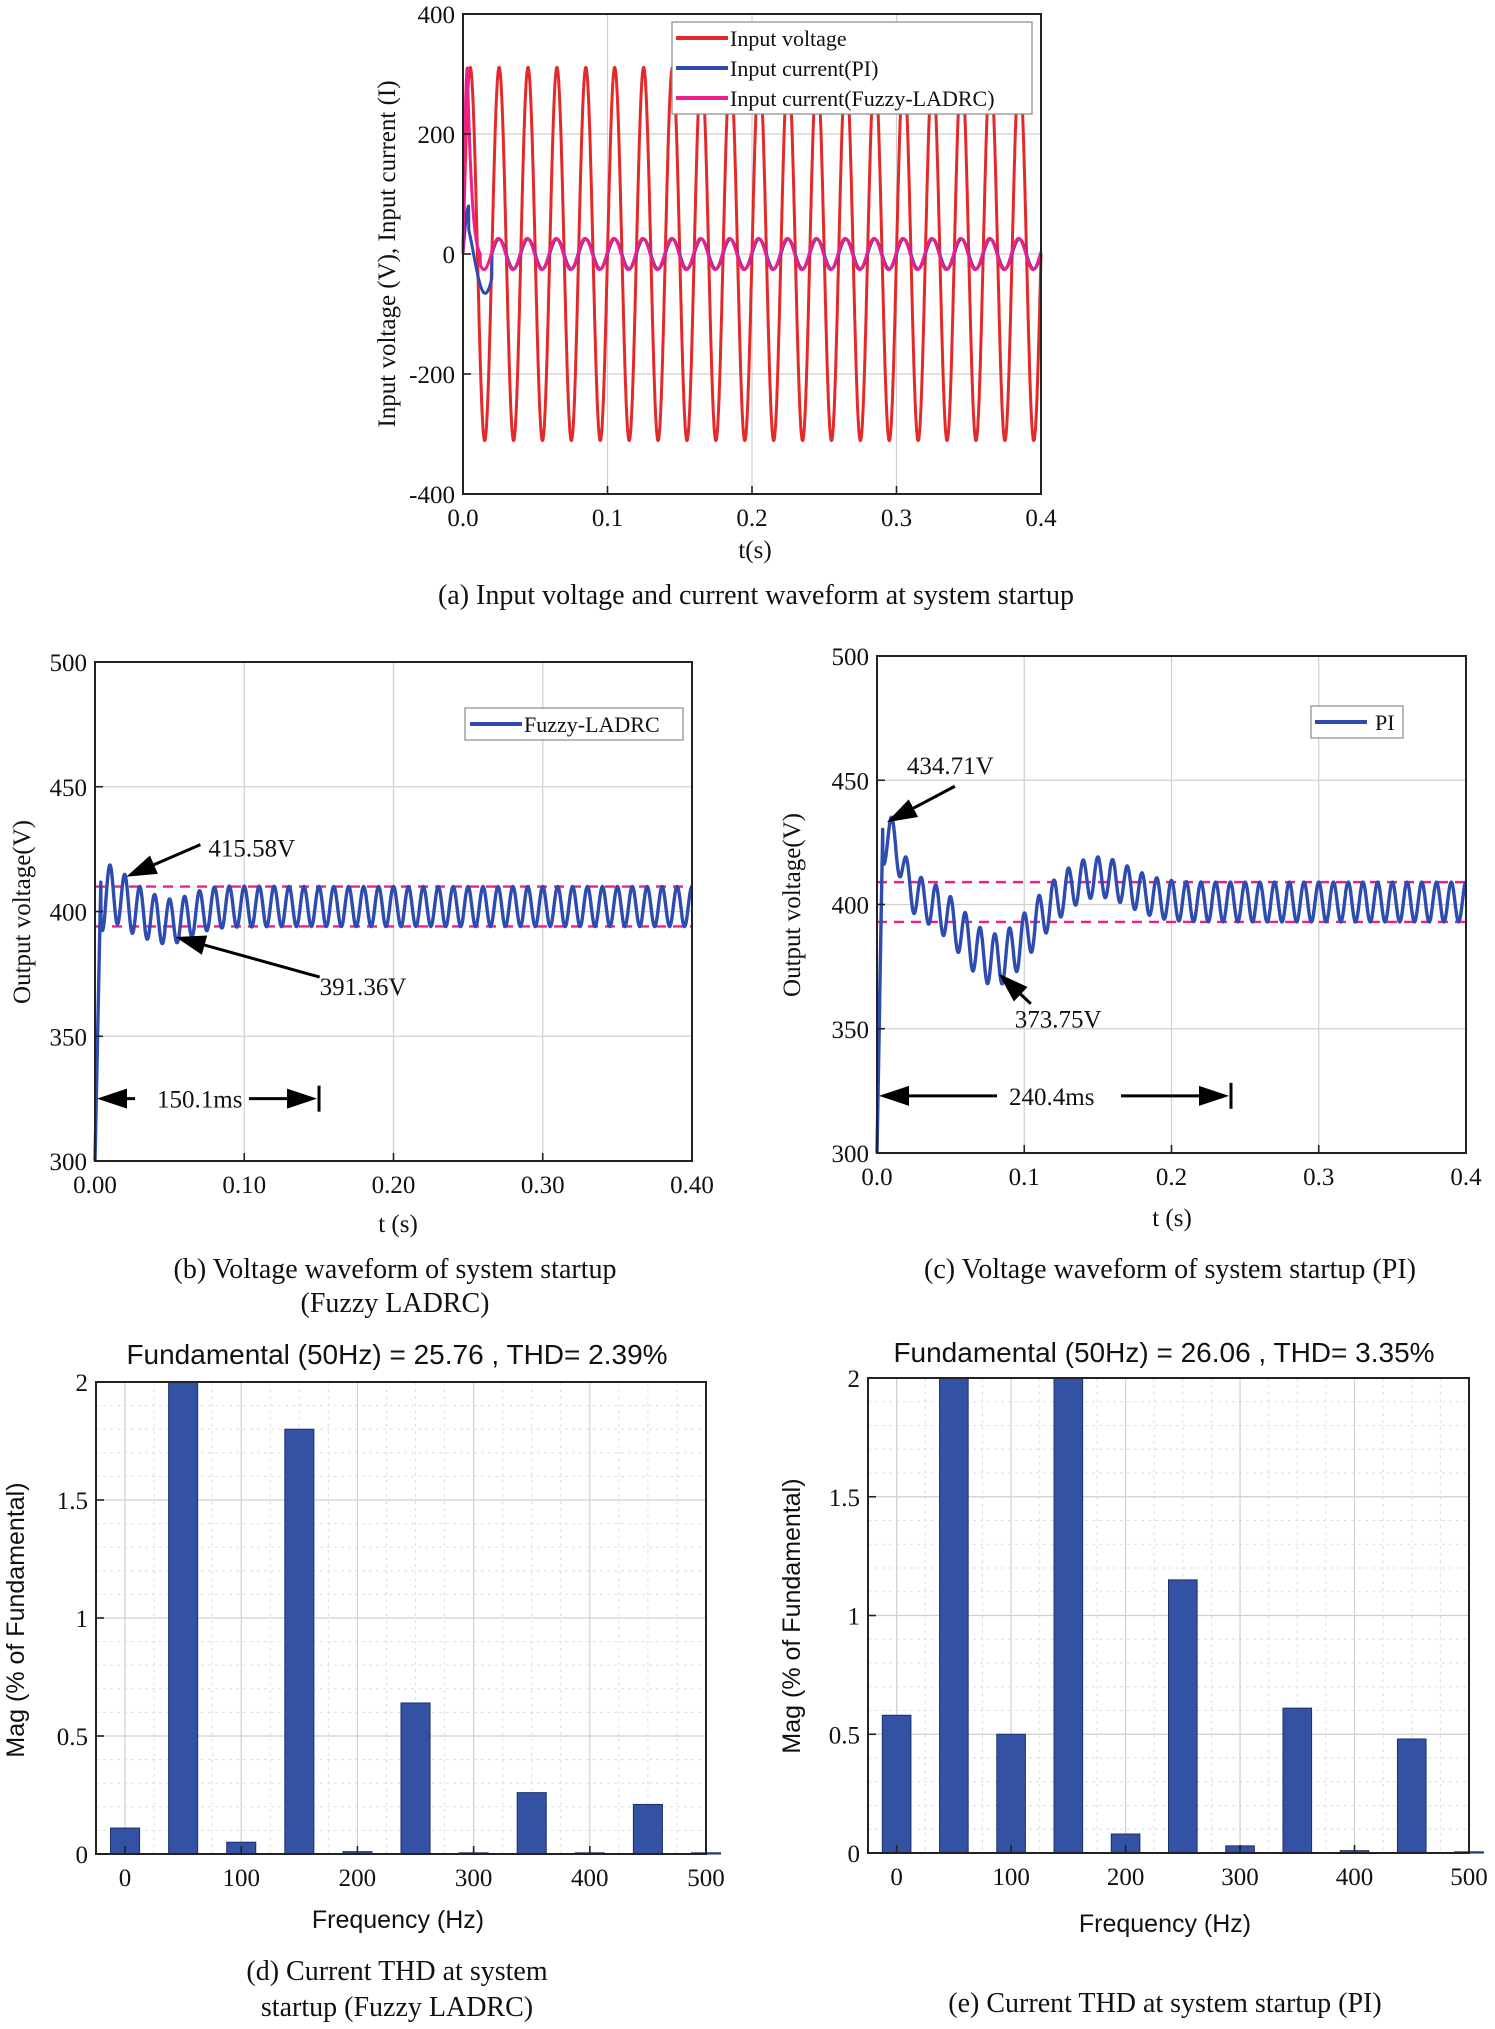 Image resolution: width=1495 pixels, height=2029 pixels. What do you see at coordinates (1163, 1352) in the screenshot?
I see `panel-e-title: Fundamental (50Hz) = 26.06 , THD= 3.35%` at bounding box center [1163, 1352].